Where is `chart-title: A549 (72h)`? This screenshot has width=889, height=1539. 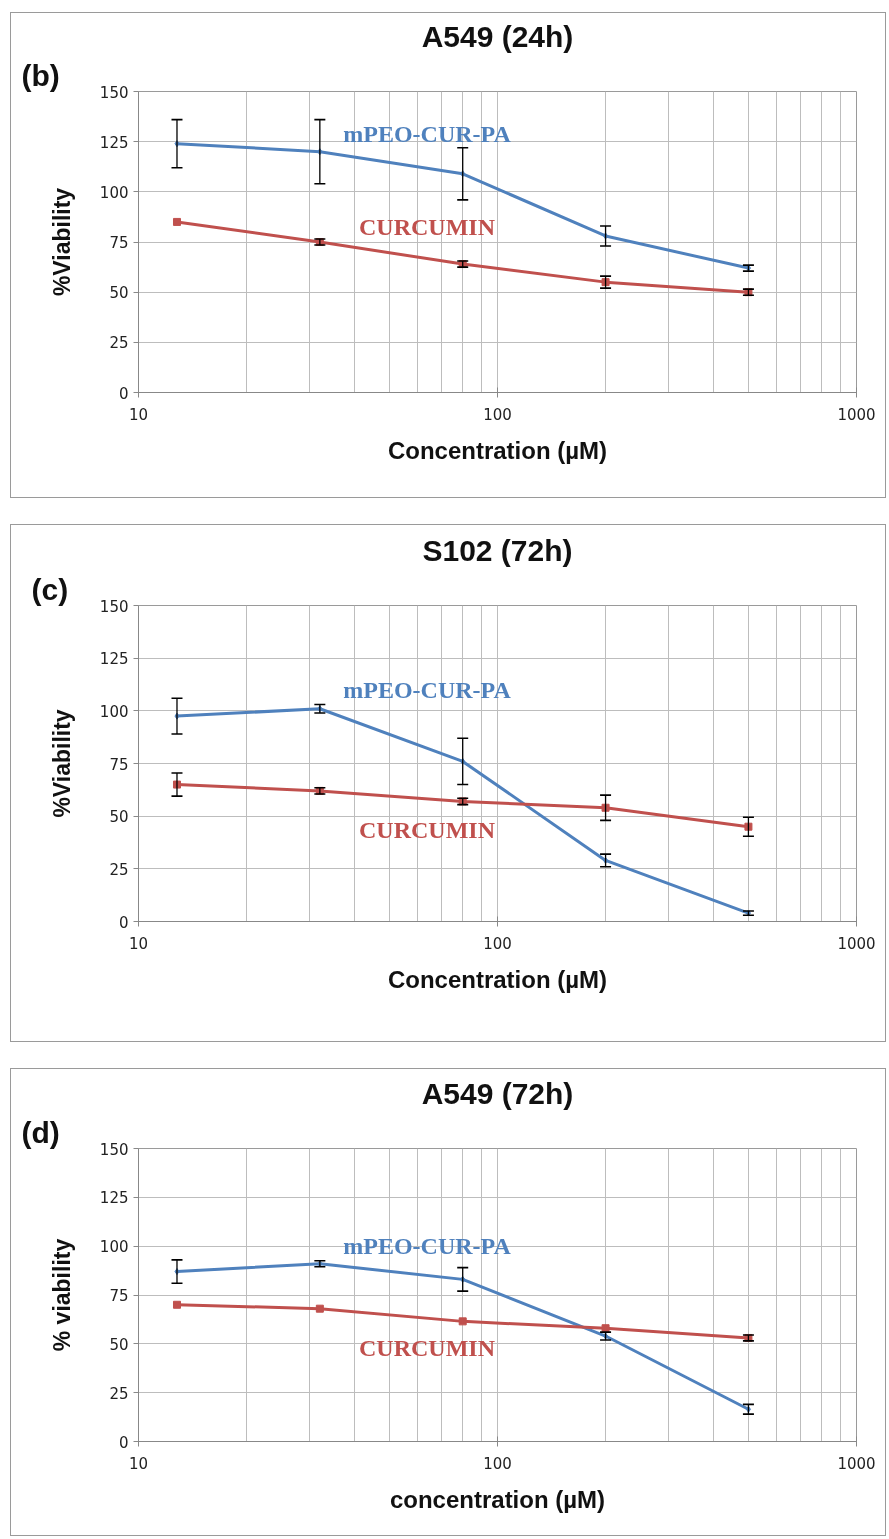
chart-title: A549 (72h) is located at coordinates (497, 1093).